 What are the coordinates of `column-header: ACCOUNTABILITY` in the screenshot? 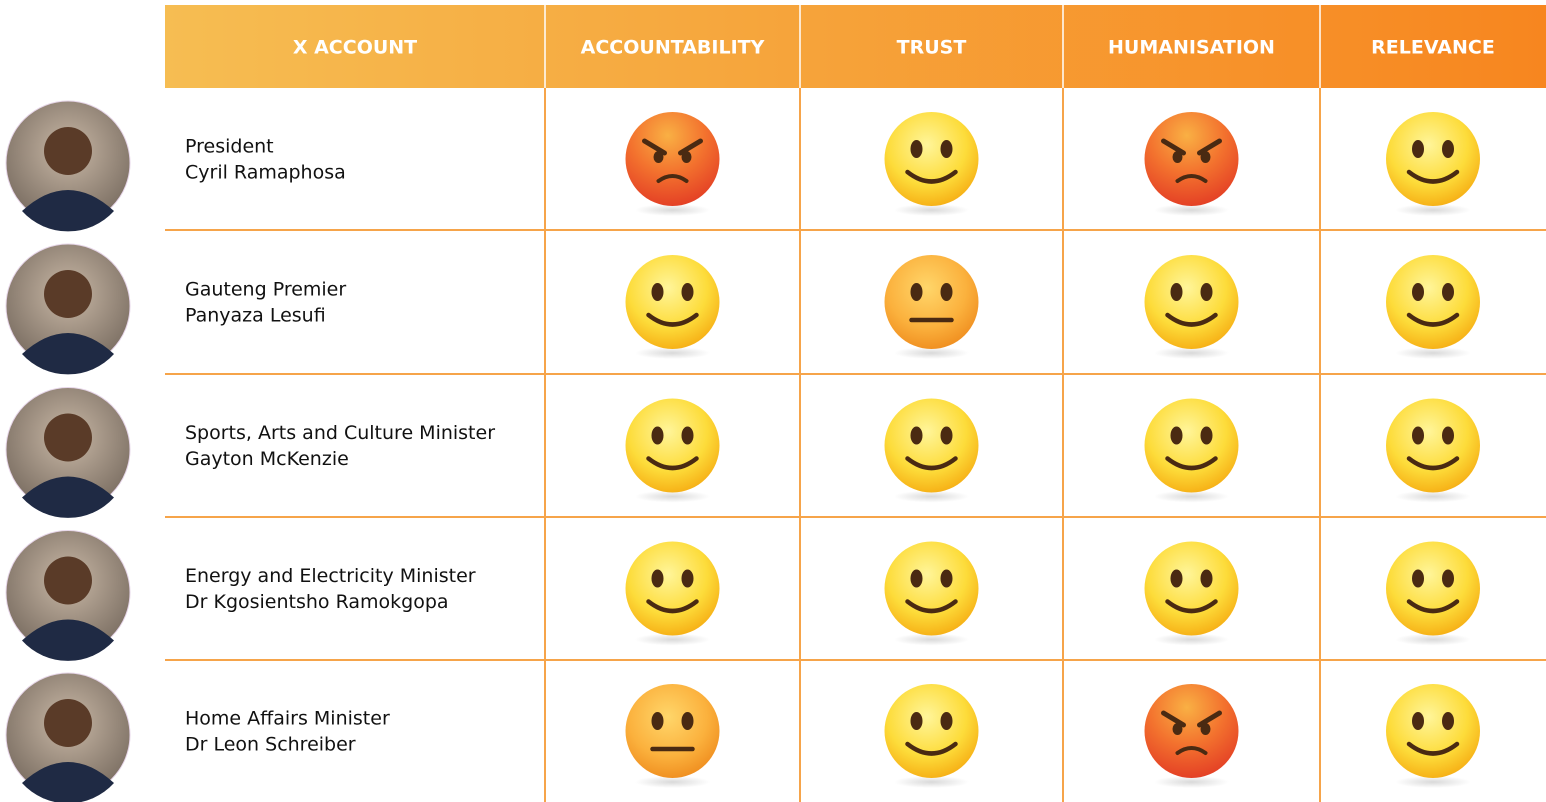 It's located at (673, 48).